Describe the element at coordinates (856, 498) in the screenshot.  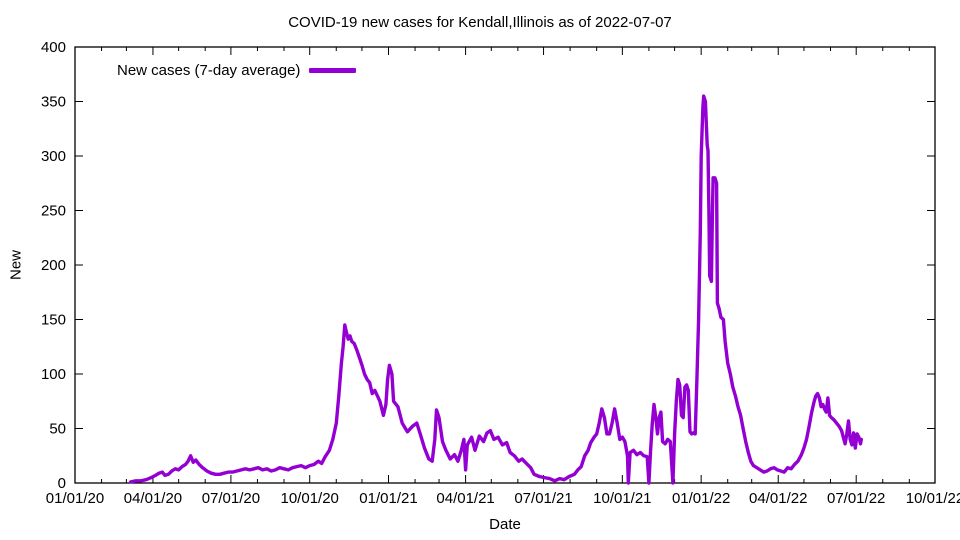
I see `x-tick-label: 07/01/22` at that location.